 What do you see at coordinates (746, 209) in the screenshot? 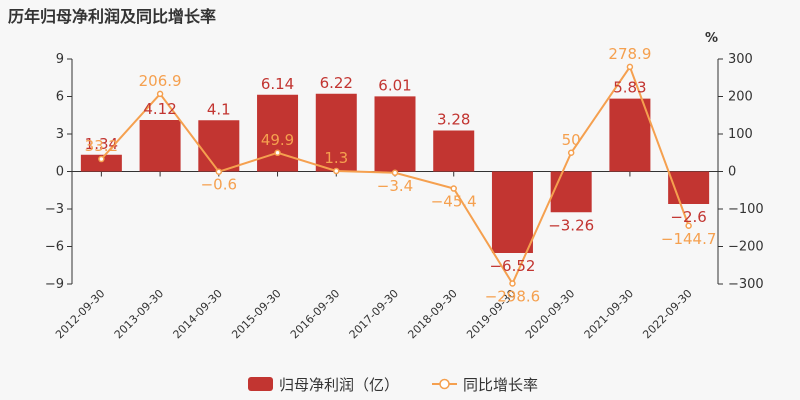
I see `right-tick-label: −100` at bounding box center [746, 209].